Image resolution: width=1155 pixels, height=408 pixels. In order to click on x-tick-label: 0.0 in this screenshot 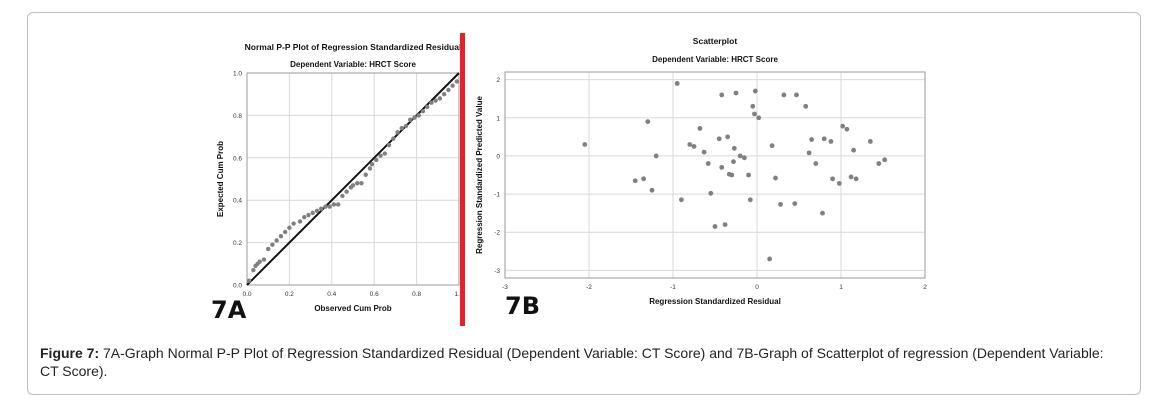, I will do `click(246, 294)`.